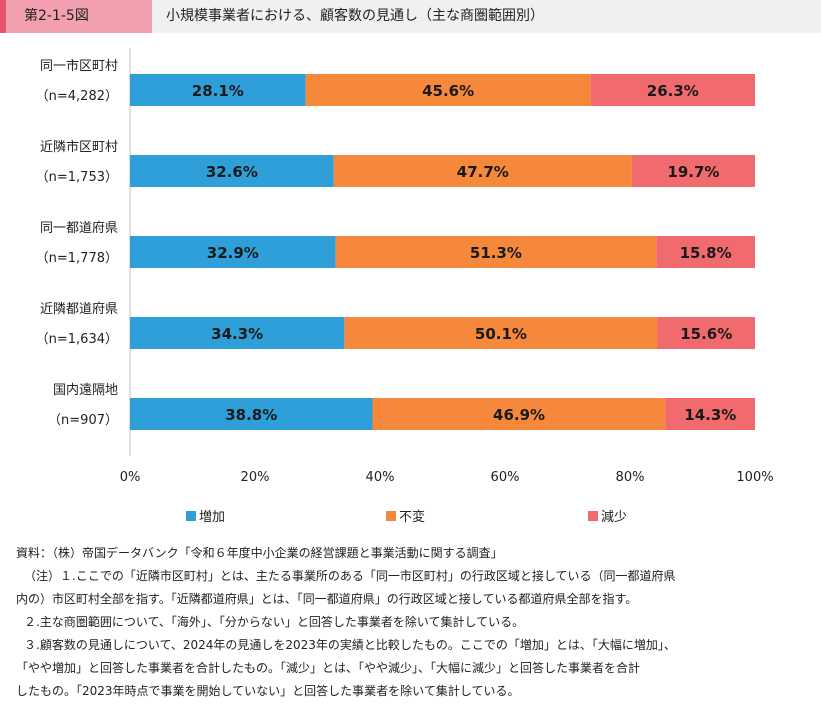 The height and width of the screenshot is (723, 821). Describe the element at coordinates (380, 477) in the screenshot. I see `x-tick-label: 40%` at that location.